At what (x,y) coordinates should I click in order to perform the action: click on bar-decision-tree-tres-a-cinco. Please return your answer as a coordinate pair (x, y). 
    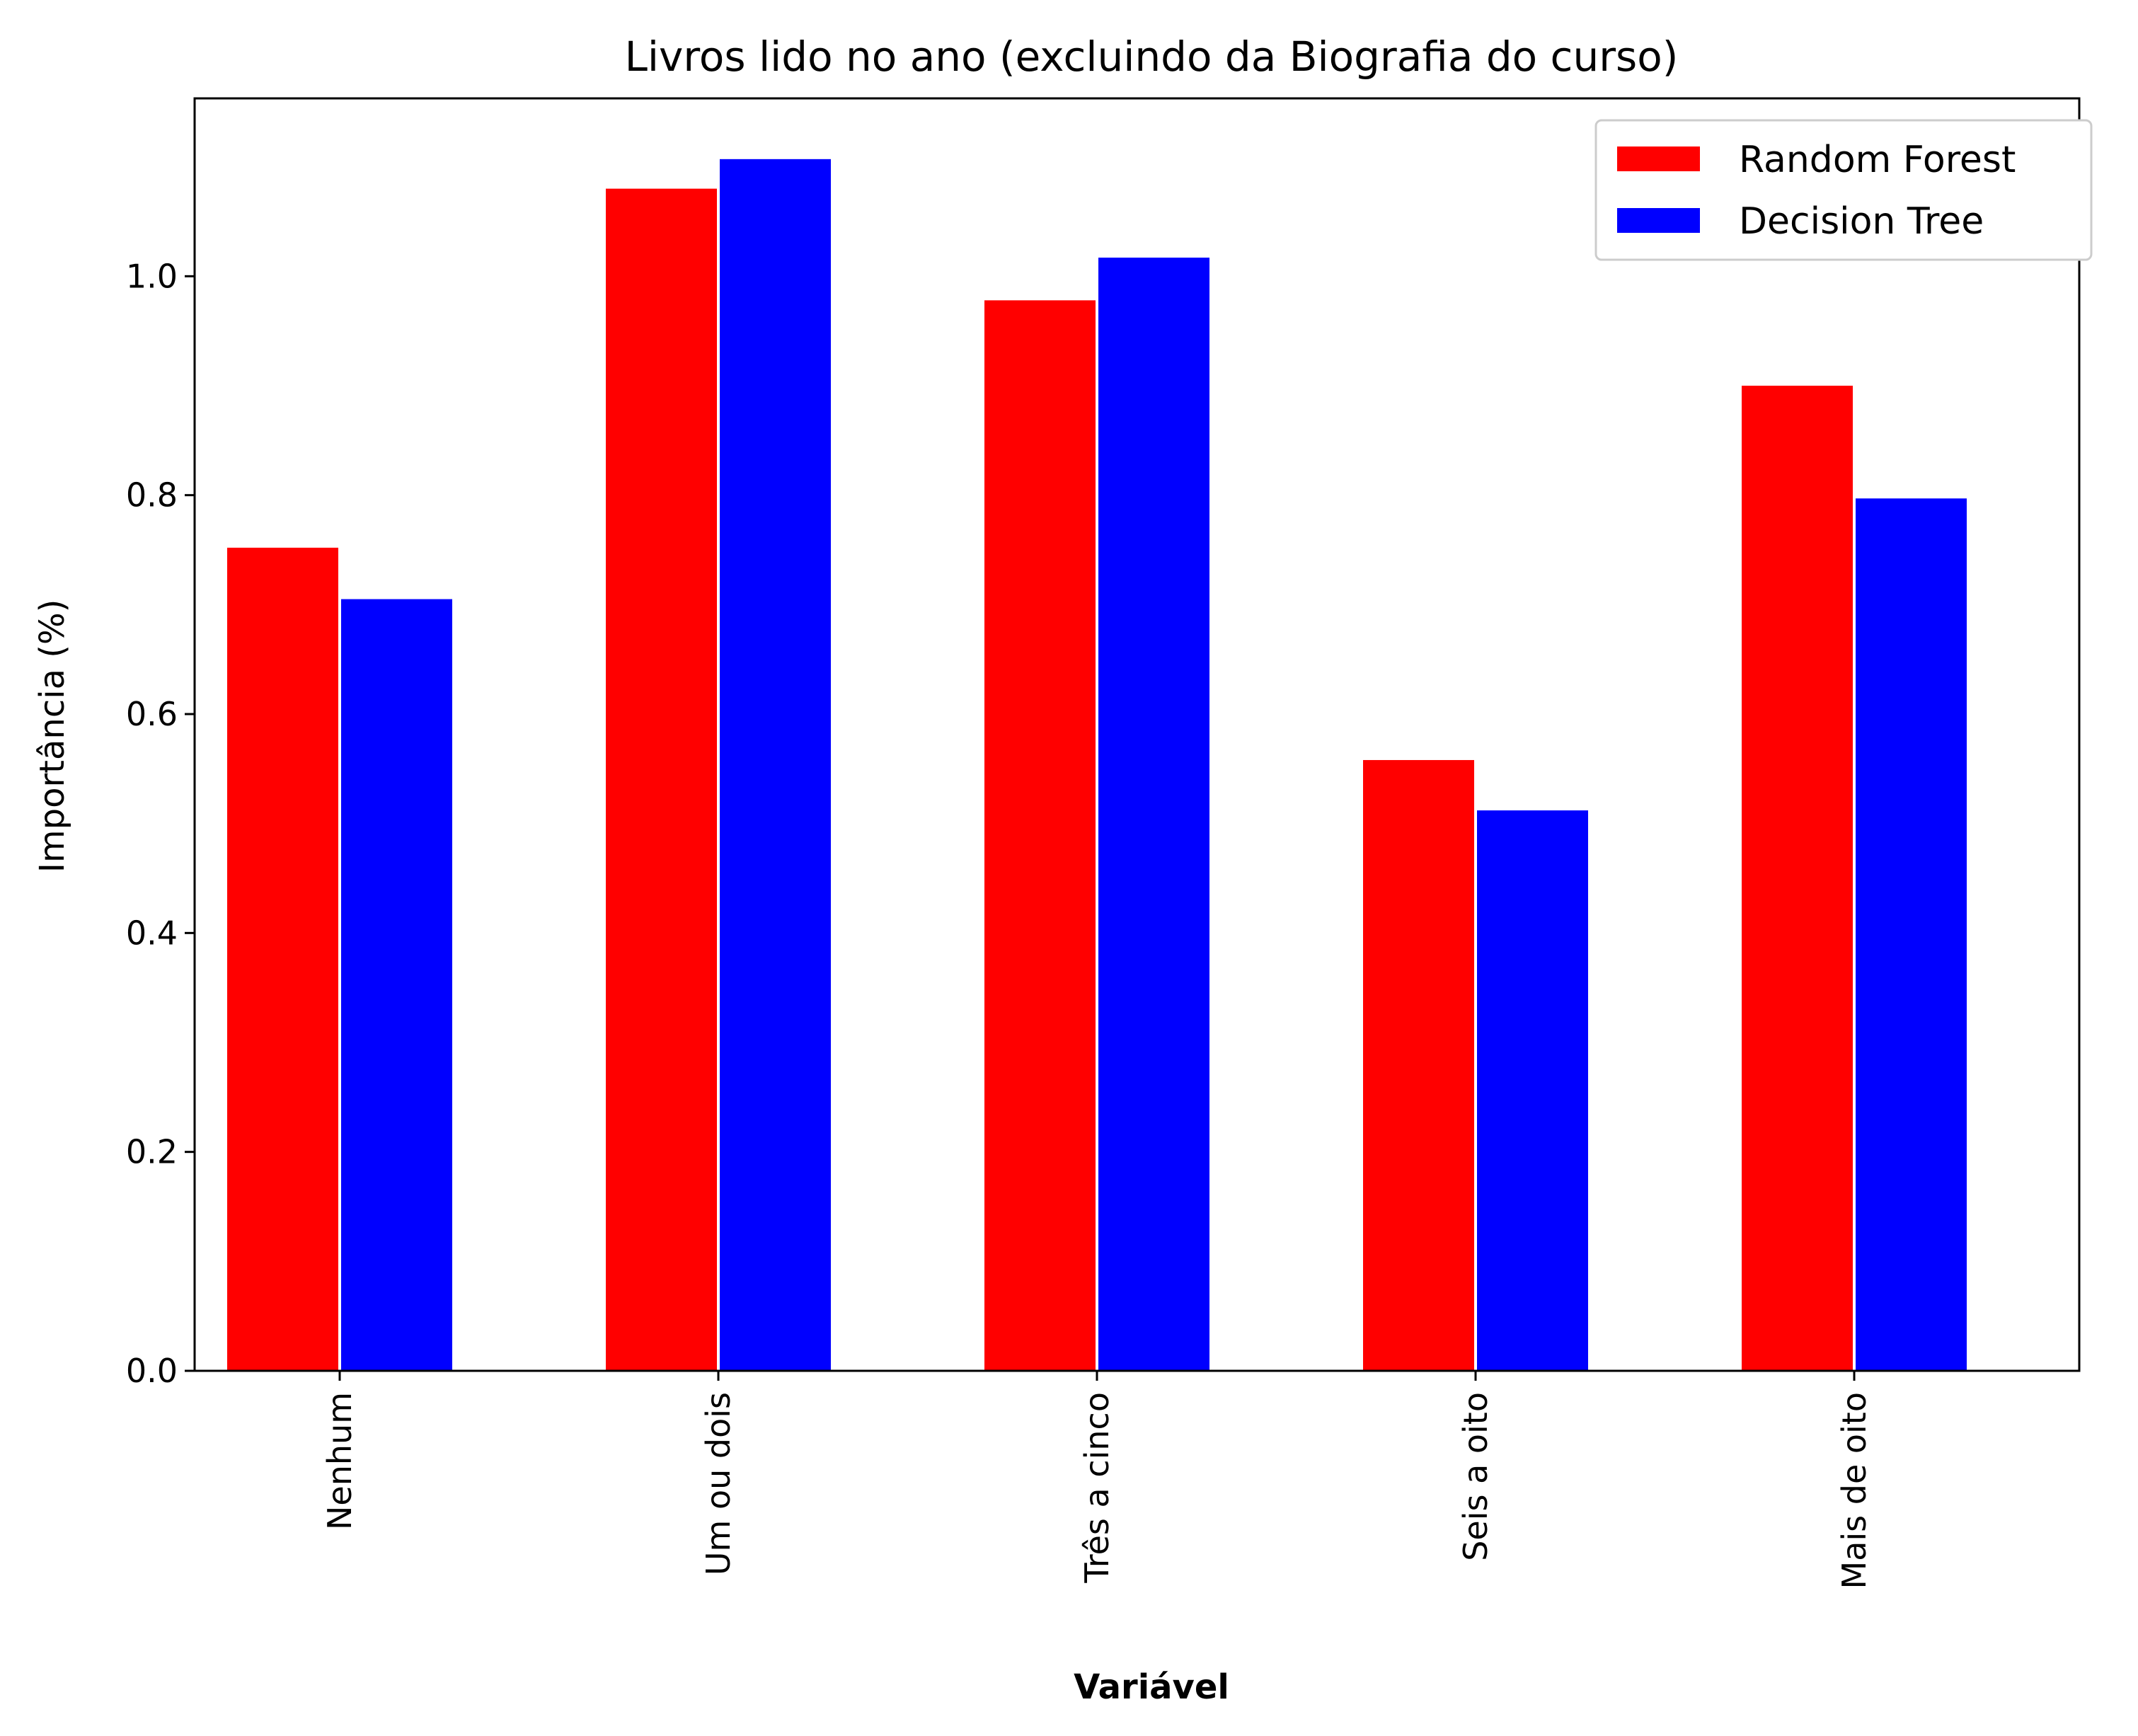
    Looking at the image, I should click on (1153, 814).